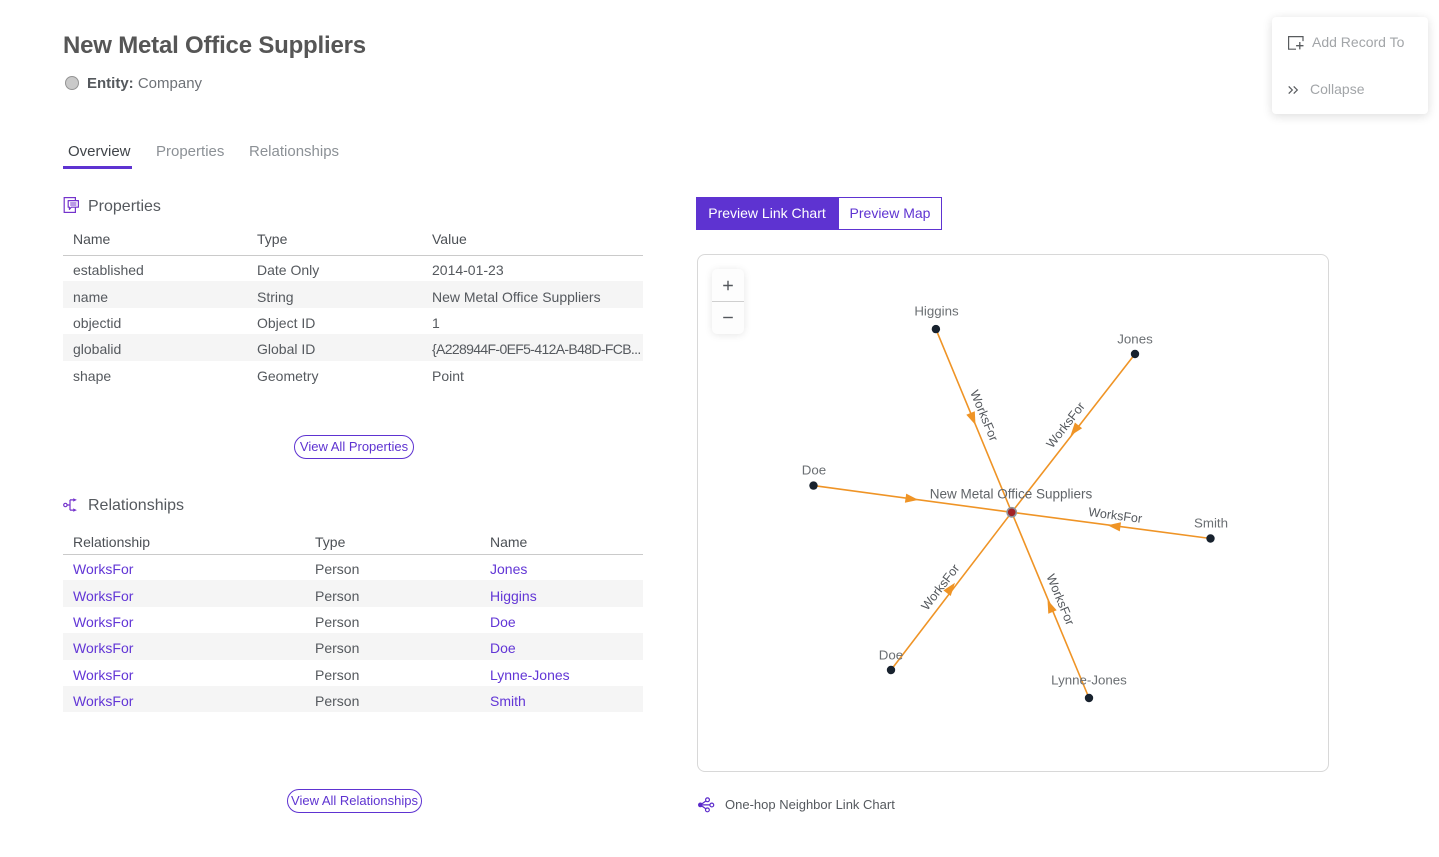  Describe the element at coordinates (936, 311) in the screenshot. I see `svg-text: Higgins` at that location.